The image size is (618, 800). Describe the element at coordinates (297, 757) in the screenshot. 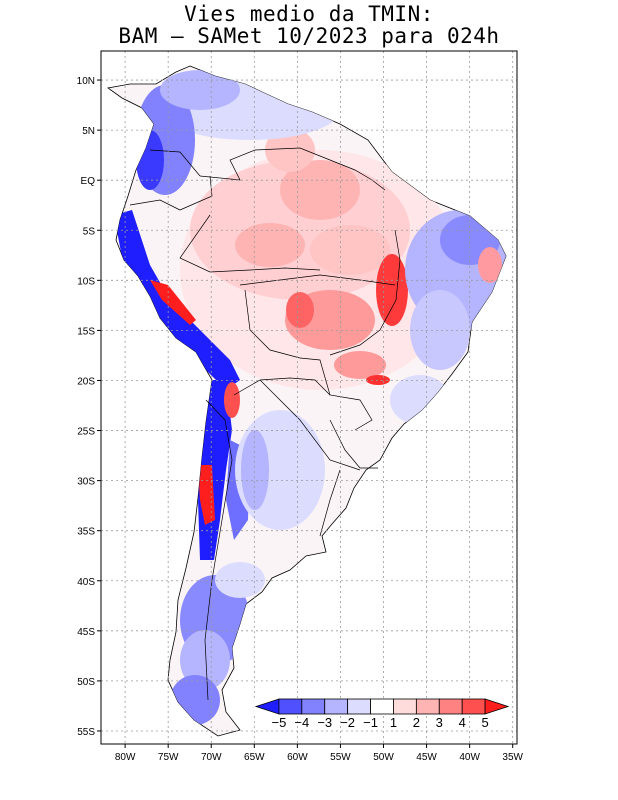

I see `lon-tick-label: 60W` at that location.